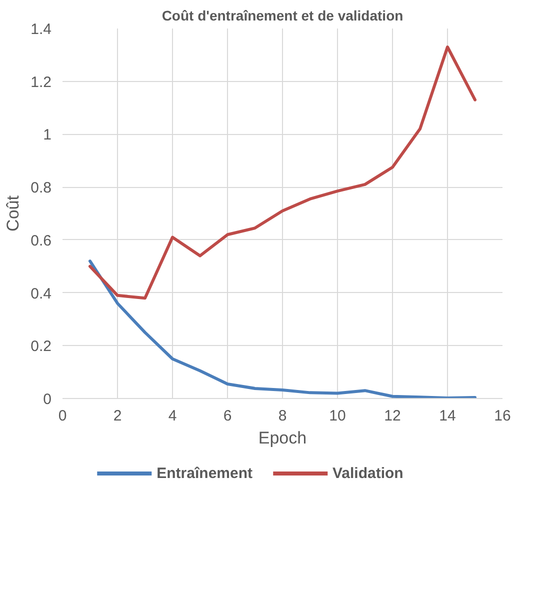  I want to click on y-tick-label: 1.2, so click(41, 82).